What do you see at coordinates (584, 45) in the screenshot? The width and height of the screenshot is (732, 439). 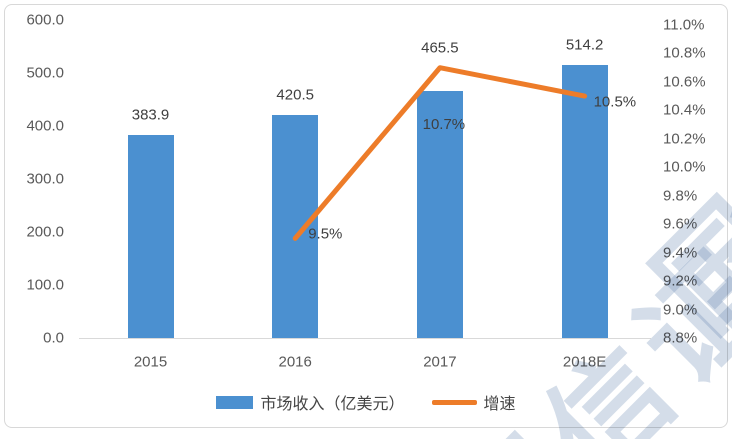 I see `bar-value-label-2018E: 514.2` at bounding box center [584, 45].